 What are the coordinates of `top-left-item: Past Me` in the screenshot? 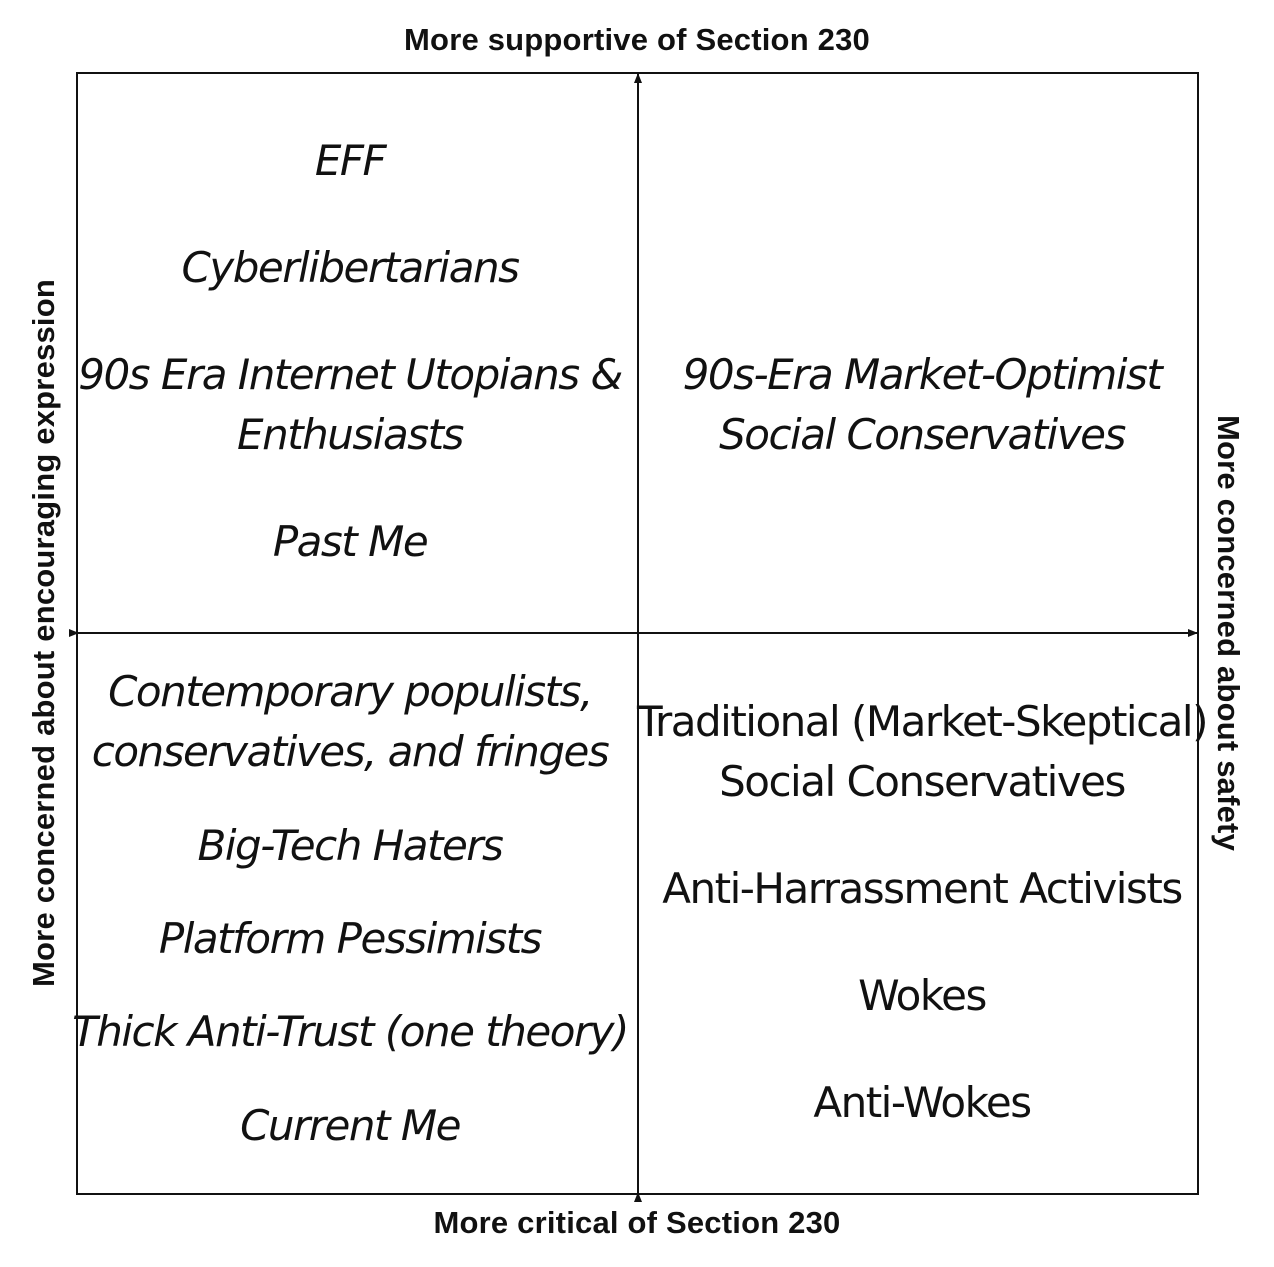 It's located at (350, 542).